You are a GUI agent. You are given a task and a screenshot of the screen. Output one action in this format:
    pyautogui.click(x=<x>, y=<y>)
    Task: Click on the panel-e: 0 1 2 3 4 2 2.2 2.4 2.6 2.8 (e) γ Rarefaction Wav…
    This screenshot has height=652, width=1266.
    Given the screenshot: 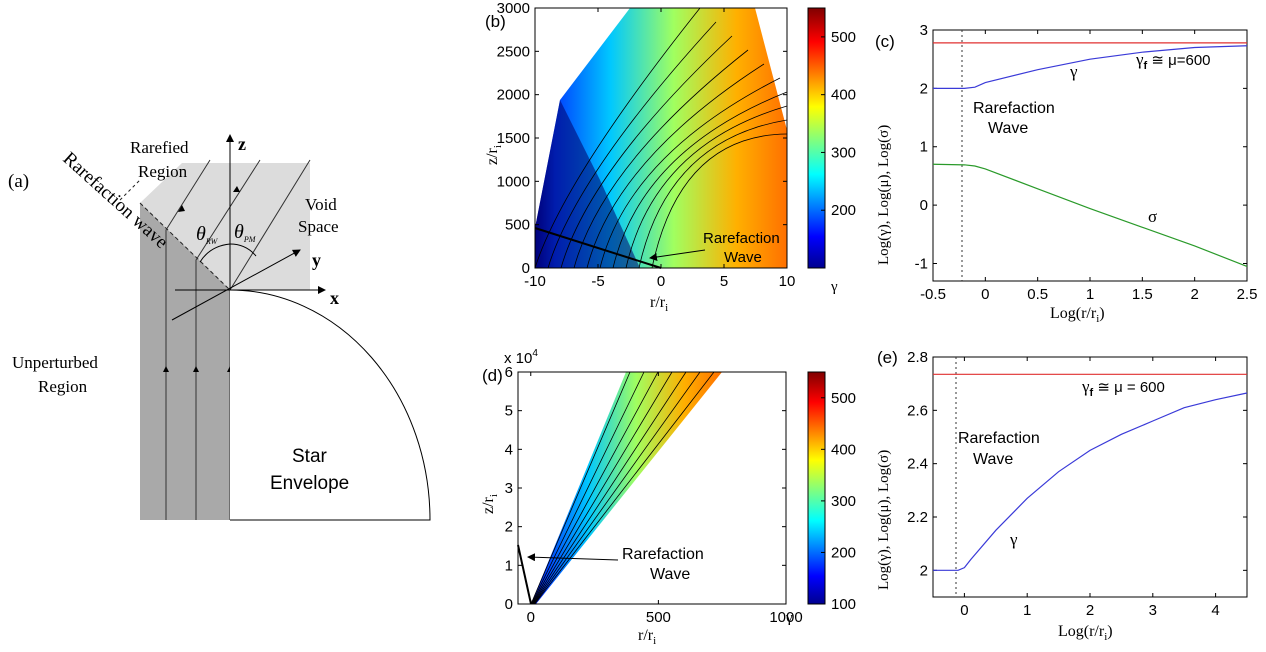 What is the action you would take?
    pyautogui.click(x=1062, y=495)
    